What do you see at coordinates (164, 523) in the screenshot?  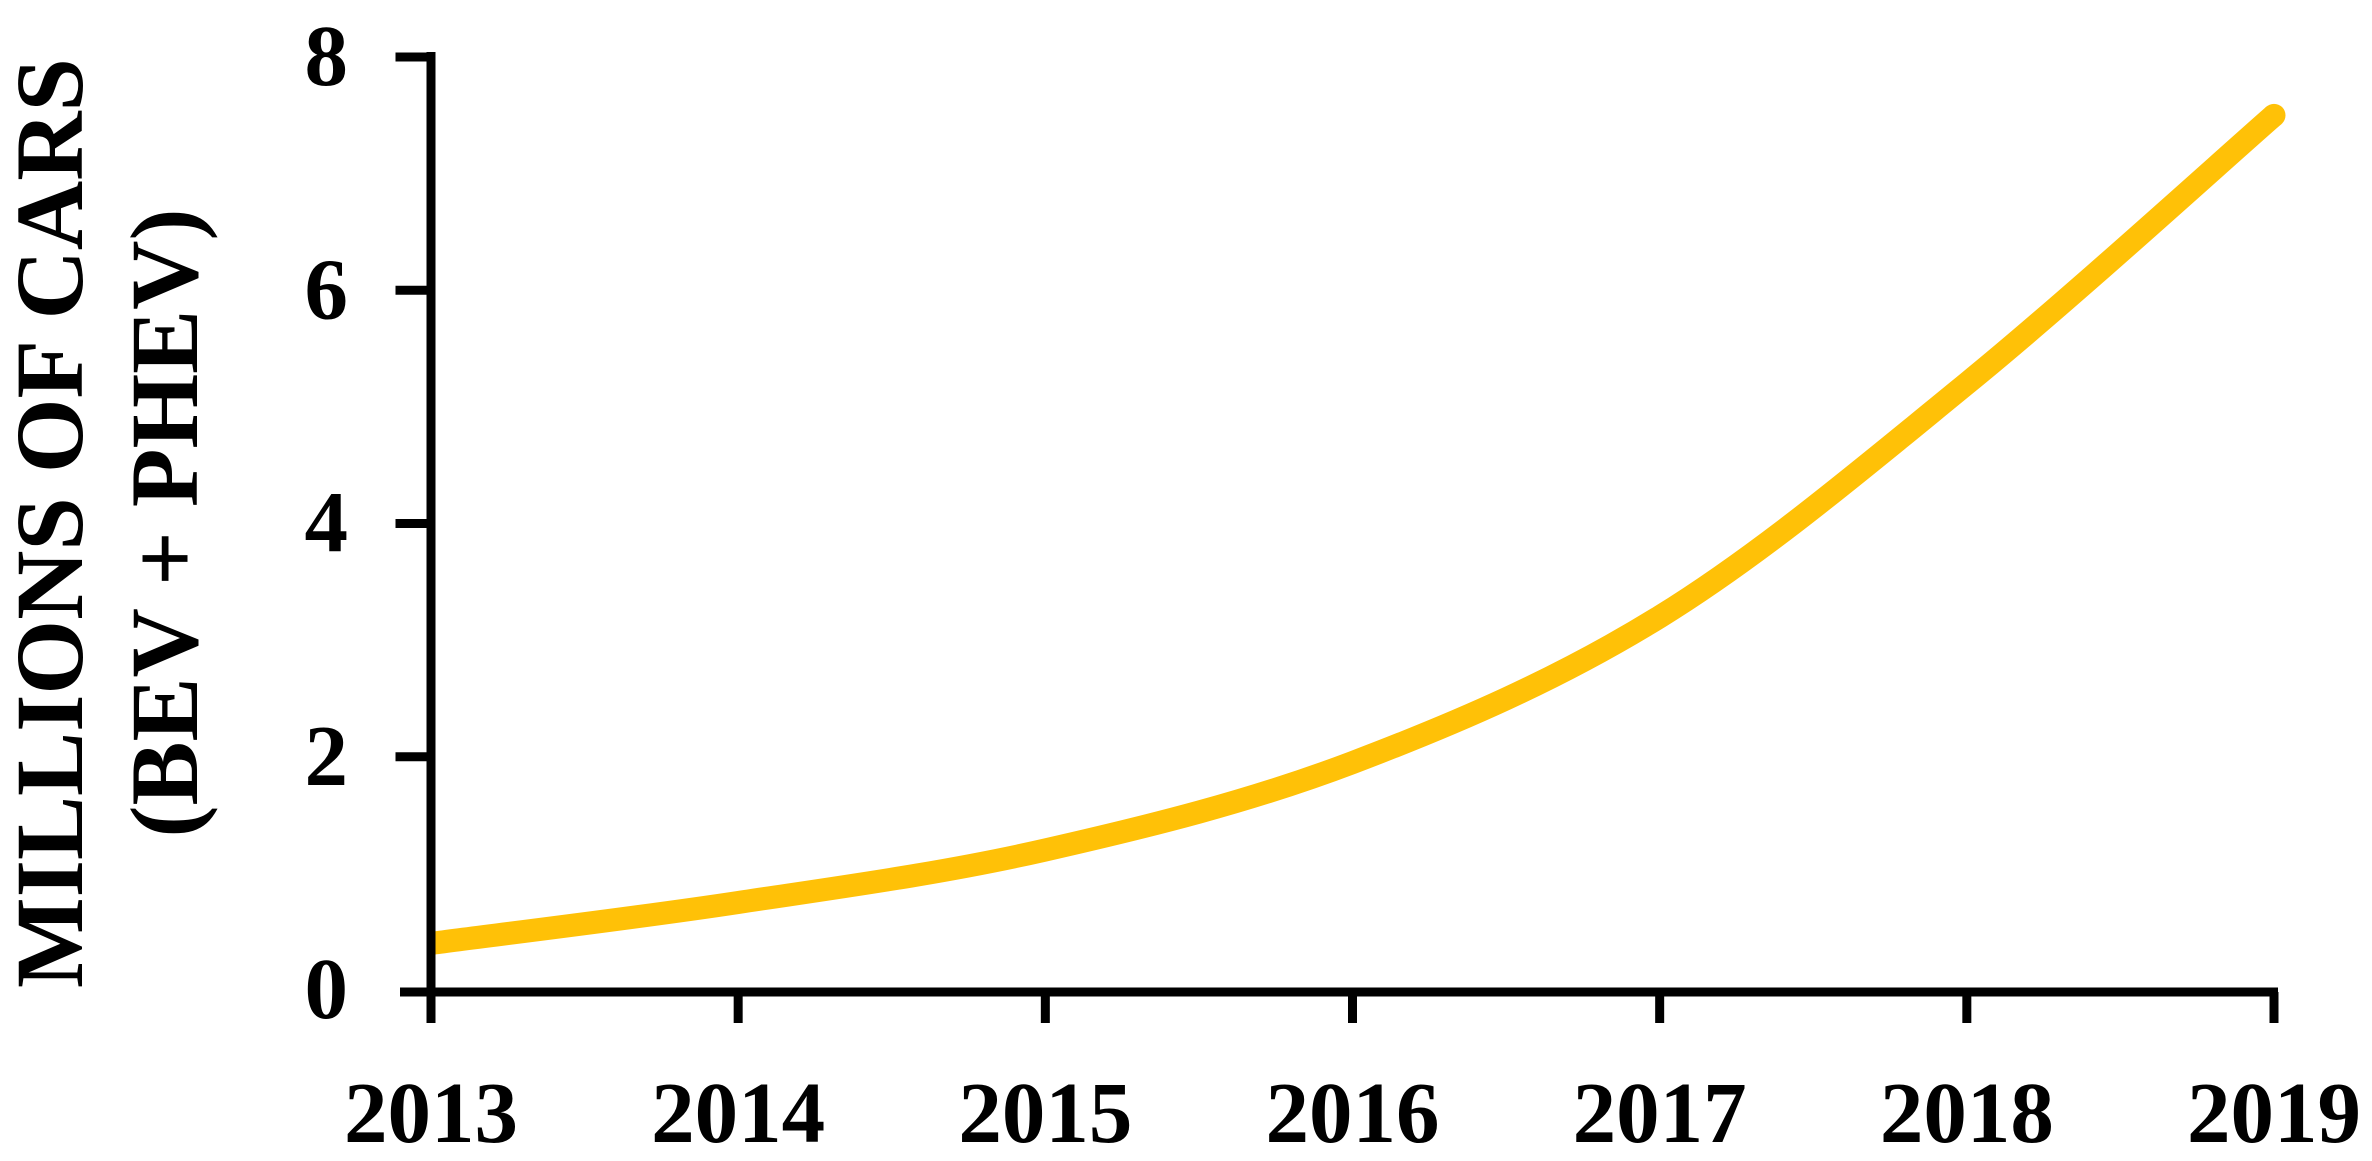 I see `y-axis-title-line2: (BEV + PHEV)` at bounding box center [164, 523].